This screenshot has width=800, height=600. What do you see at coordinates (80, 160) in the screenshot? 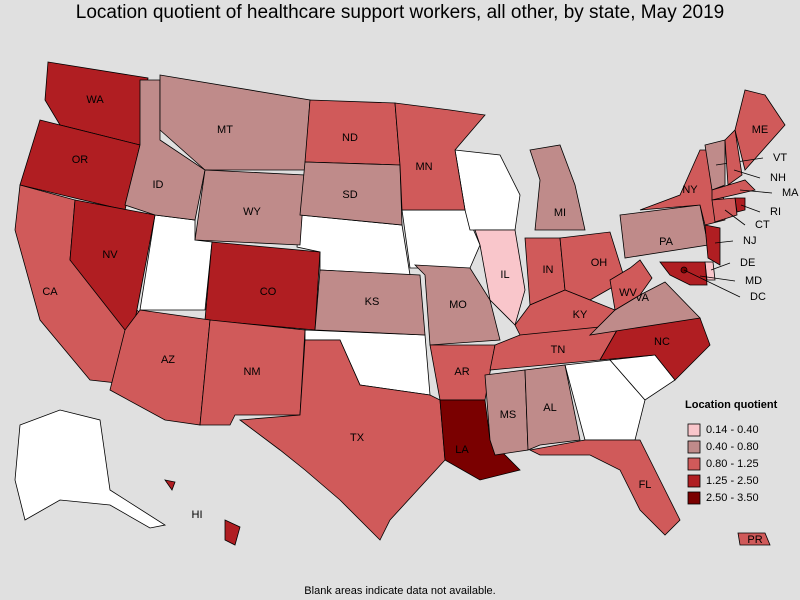
I see `state-label: OR` at bounding box center [80, 160].